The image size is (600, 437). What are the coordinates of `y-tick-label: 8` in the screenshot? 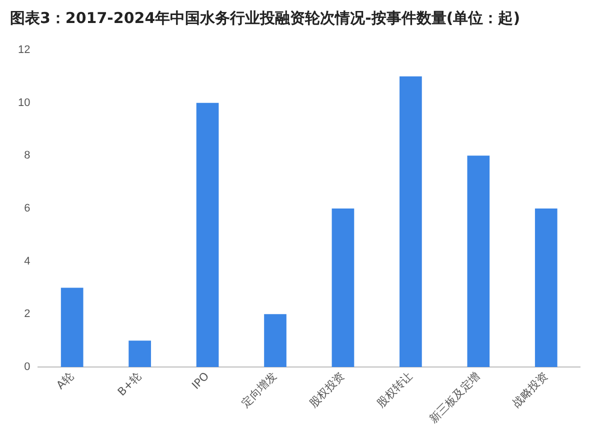 It's located at (27, 156).